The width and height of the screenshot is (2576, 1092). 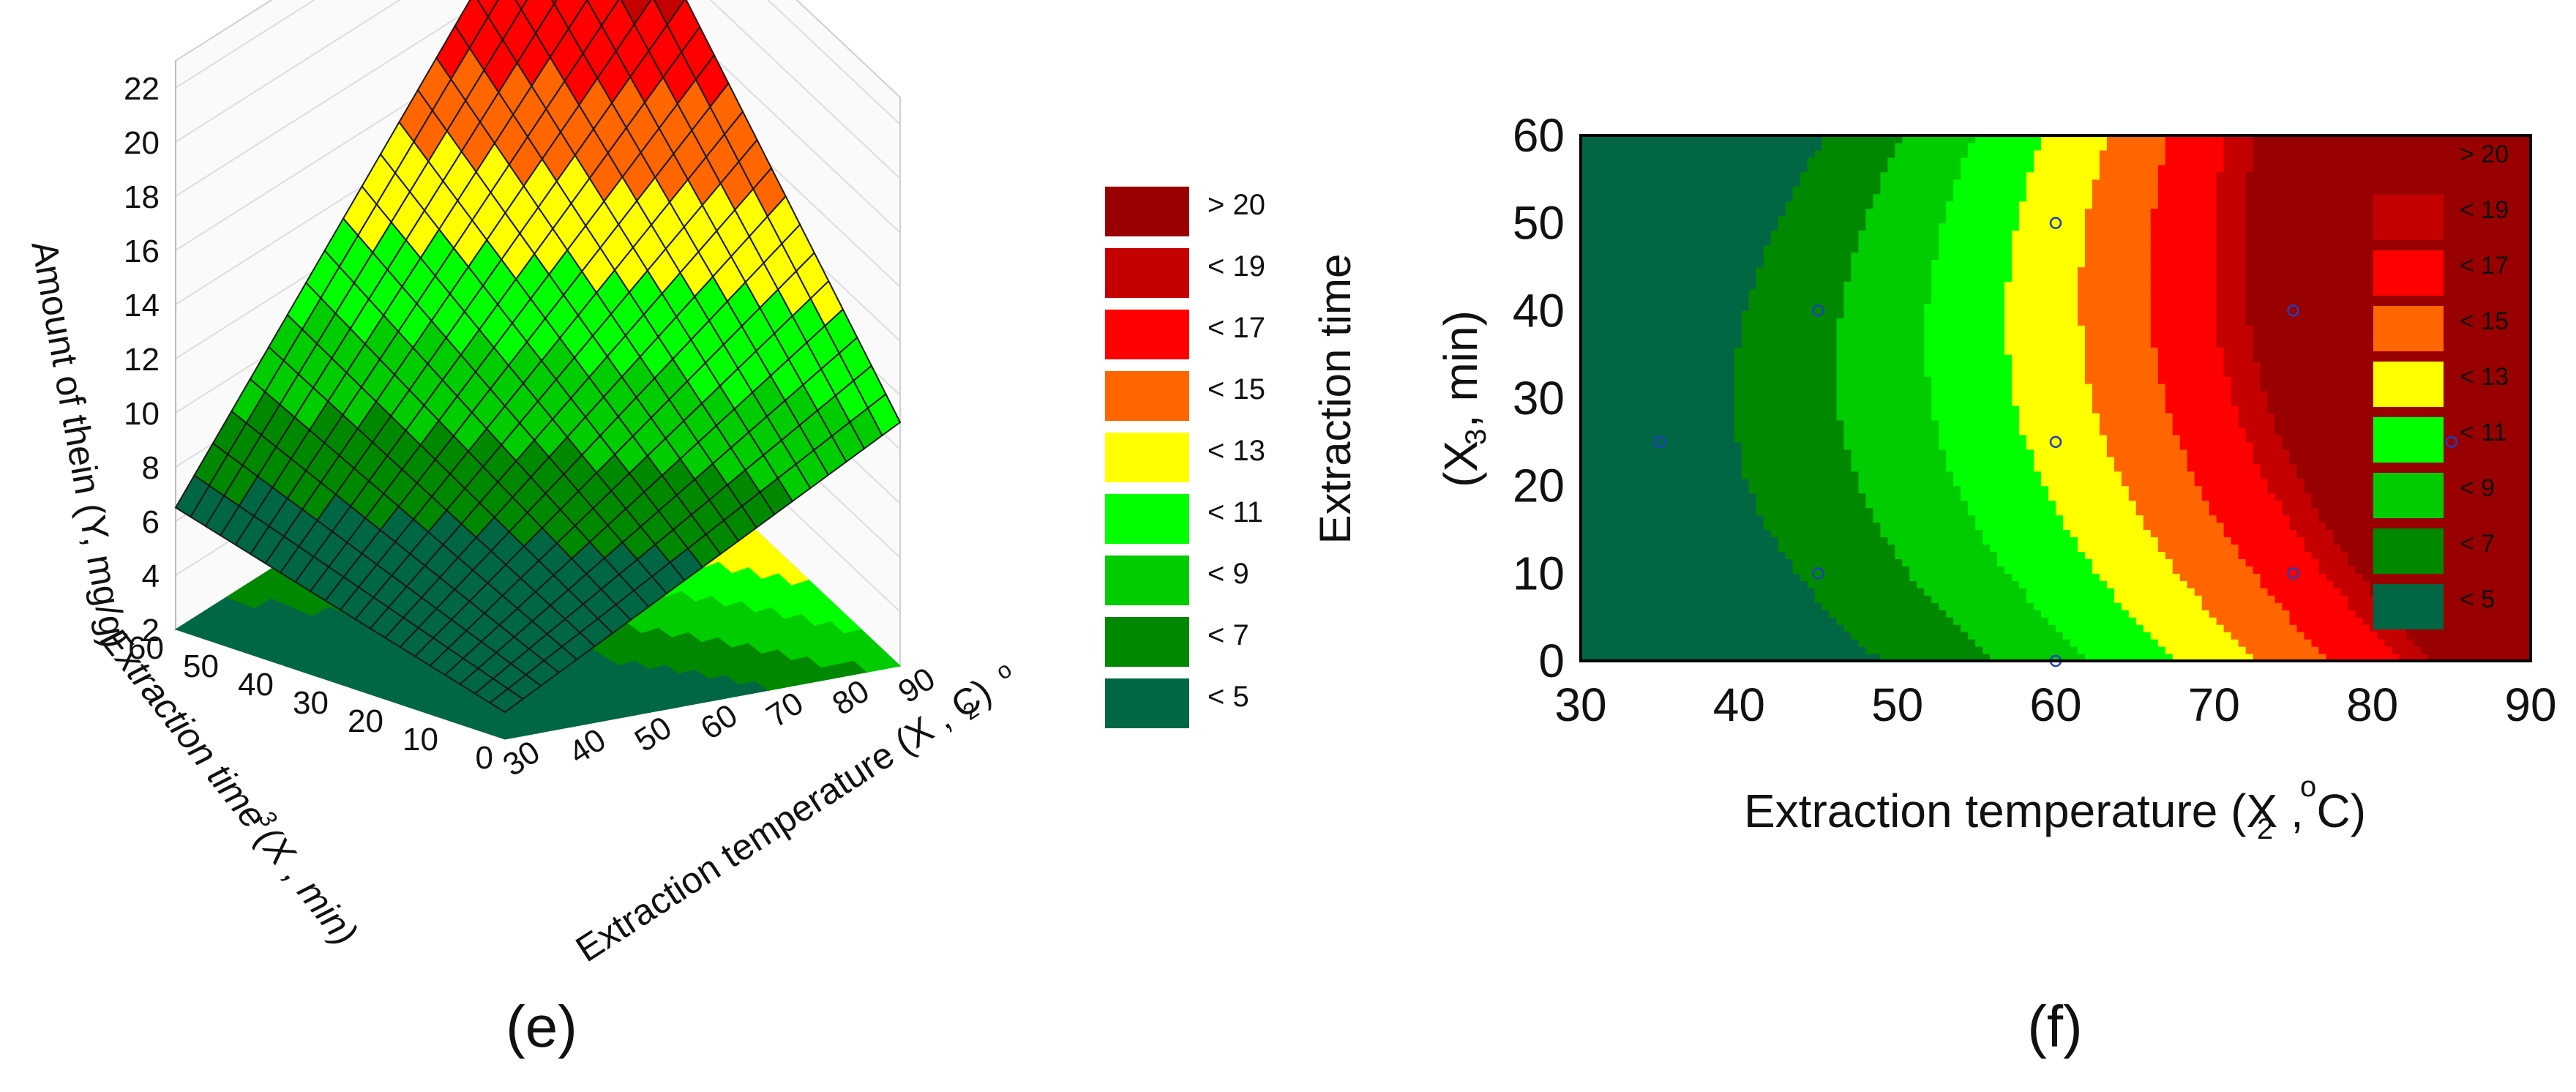 What do you see at coordinates (653, 734) in the screenshot?
I see `x-tick-label: 50` at bounding box center [653, 734].